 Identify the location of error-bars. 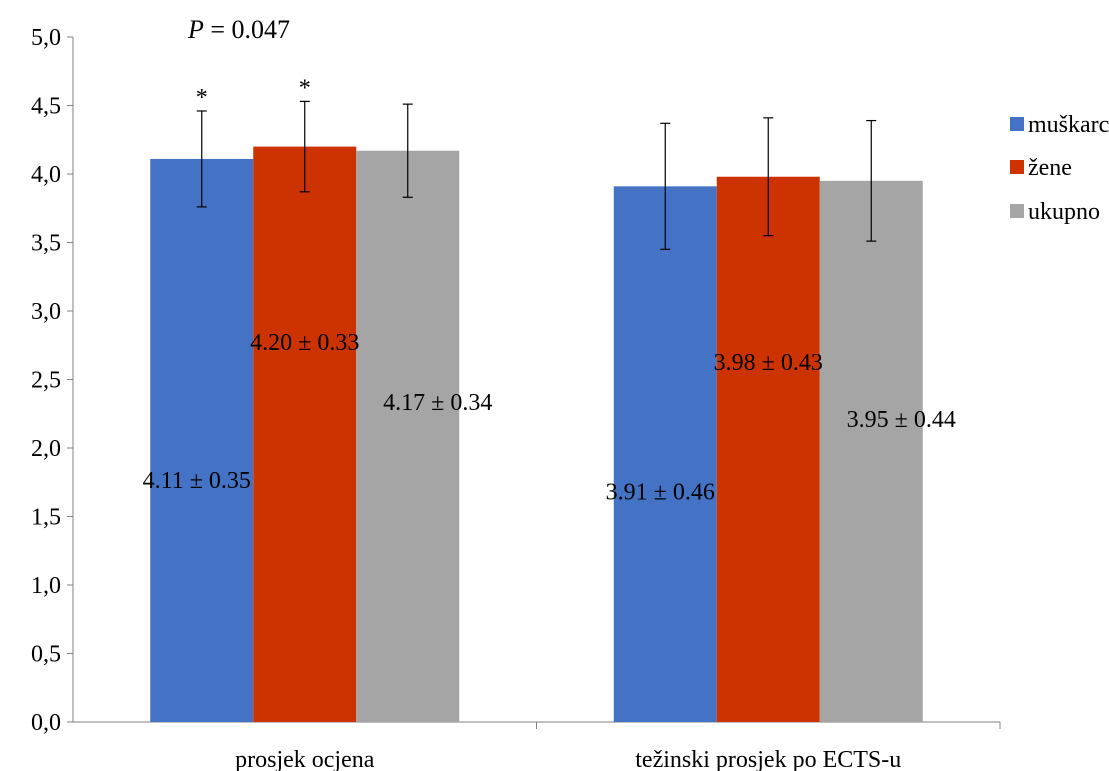
(536, 175).